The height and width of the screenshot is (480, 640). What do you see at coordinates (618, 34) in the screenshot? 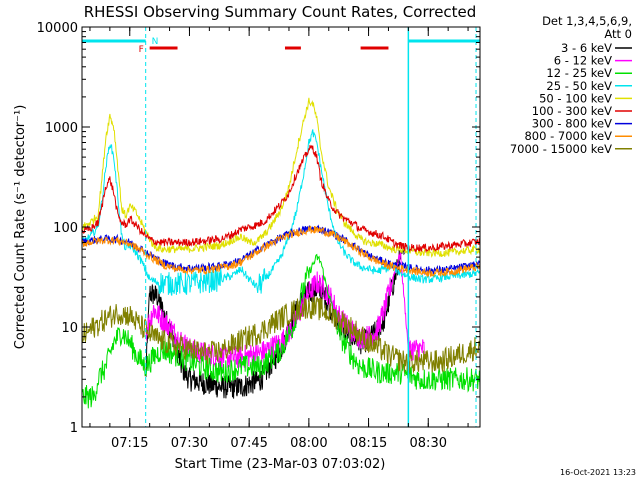
I see `legend-header-line-2: Att 0` at bounding box center [618, 34].